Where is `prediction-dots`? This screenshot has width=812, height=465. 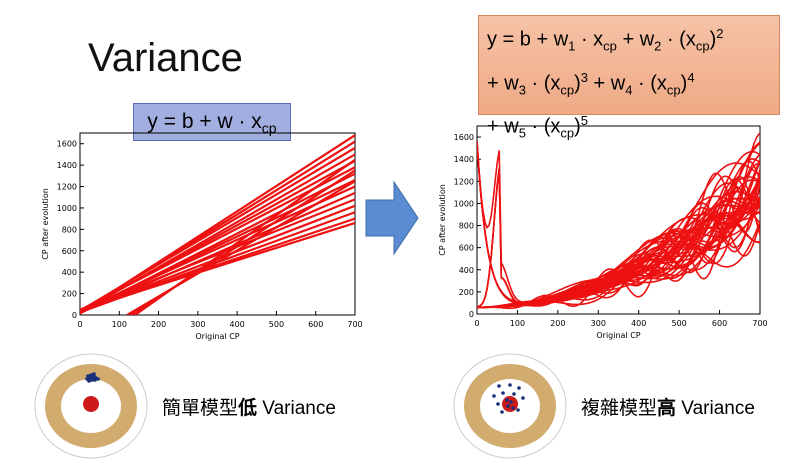
prediction-dots is located at coordinates (508, 398).